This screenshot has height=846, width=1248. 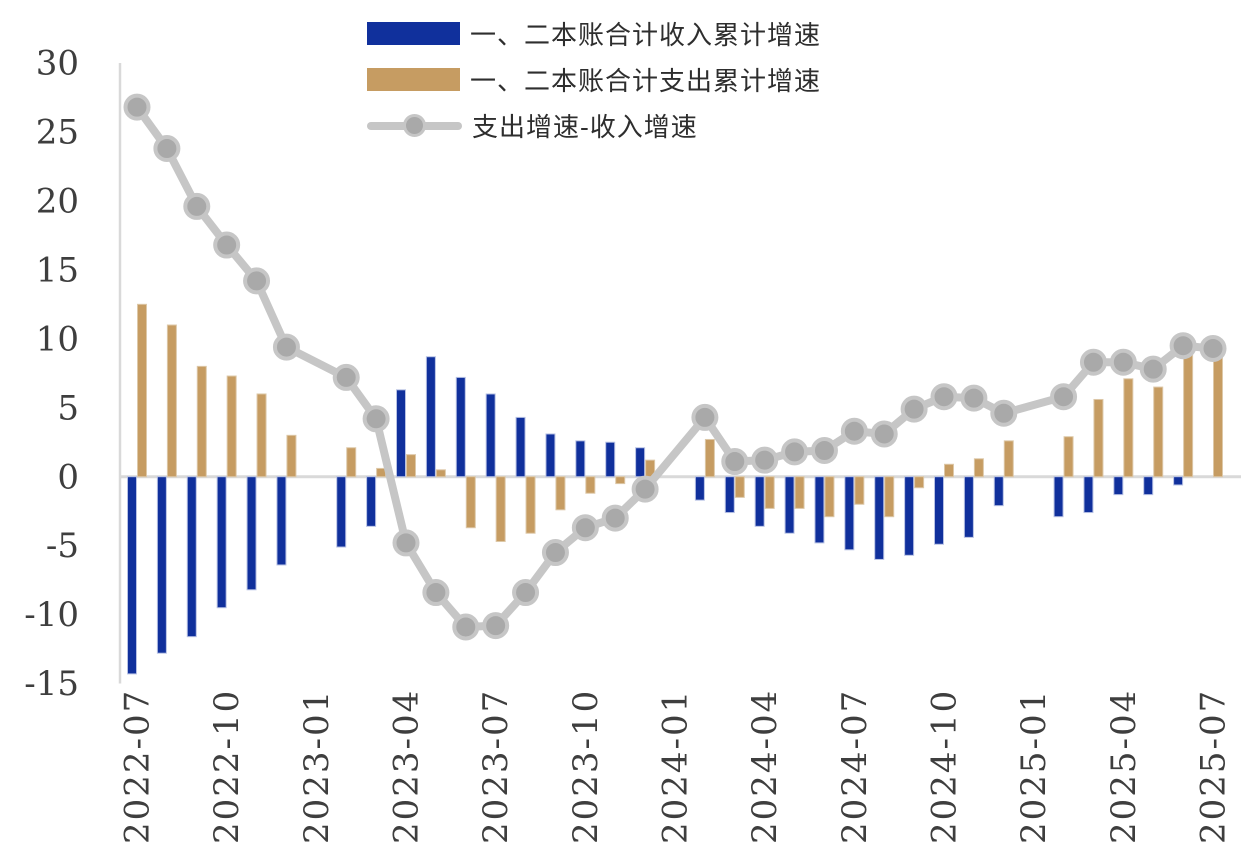 I want to click on legend-item-expenditure: 一、二本账合计支出累计增速, so click(x=594, y=79).